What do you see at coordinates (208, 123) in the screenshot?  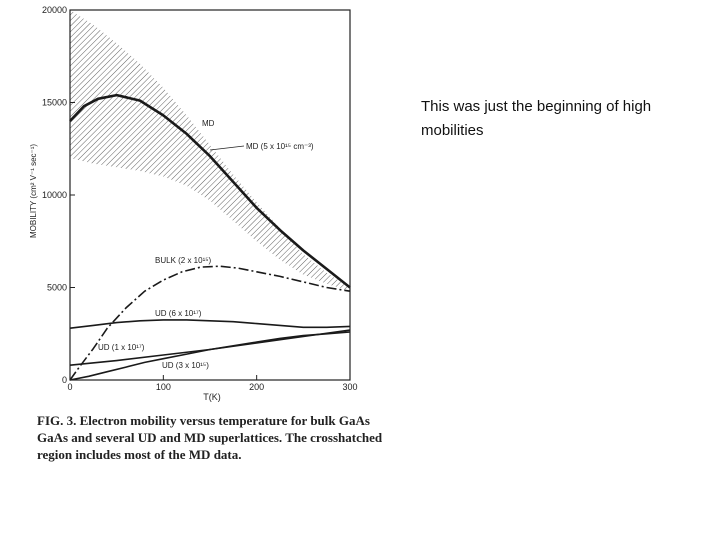 I see `curve-label-md: MD` at bounding box center [208, 123].